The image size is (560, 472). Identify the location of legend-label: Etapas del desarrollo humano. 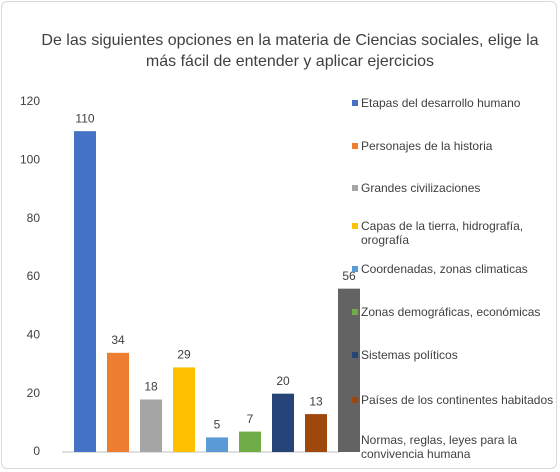
(441, 103).